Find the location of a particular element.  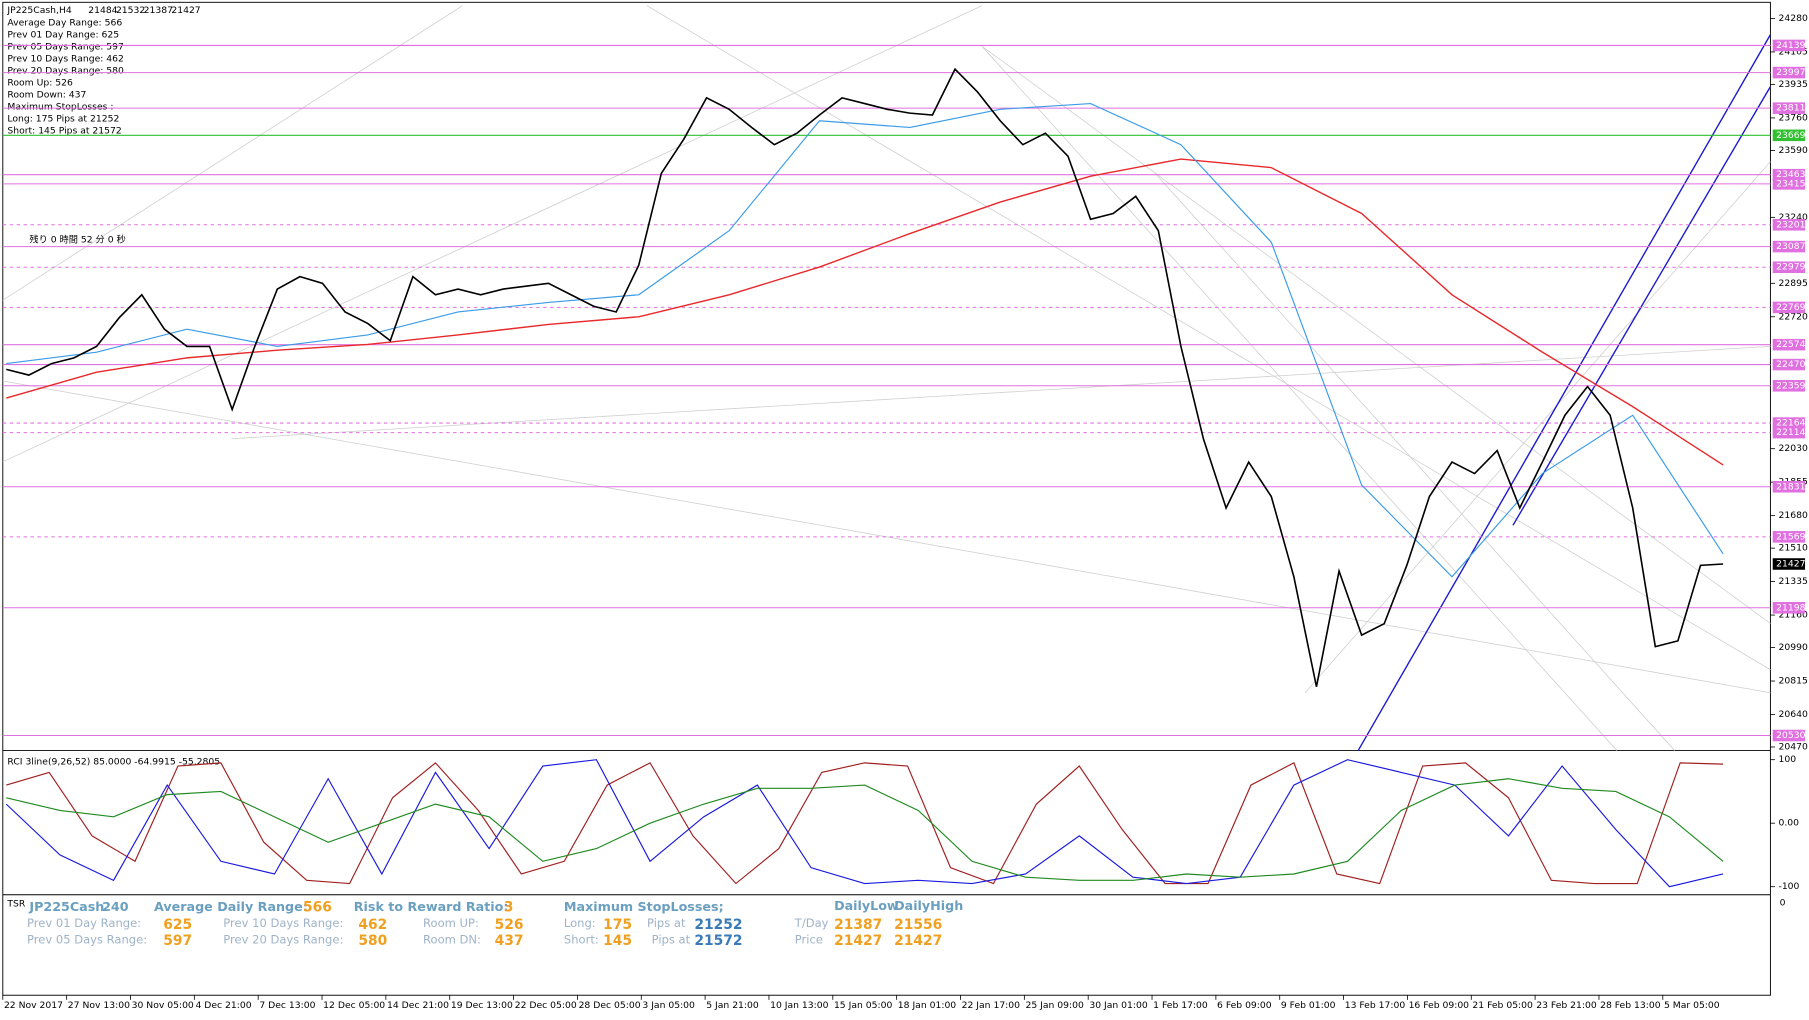

value: 21427 is located at coordinates (918, 941).